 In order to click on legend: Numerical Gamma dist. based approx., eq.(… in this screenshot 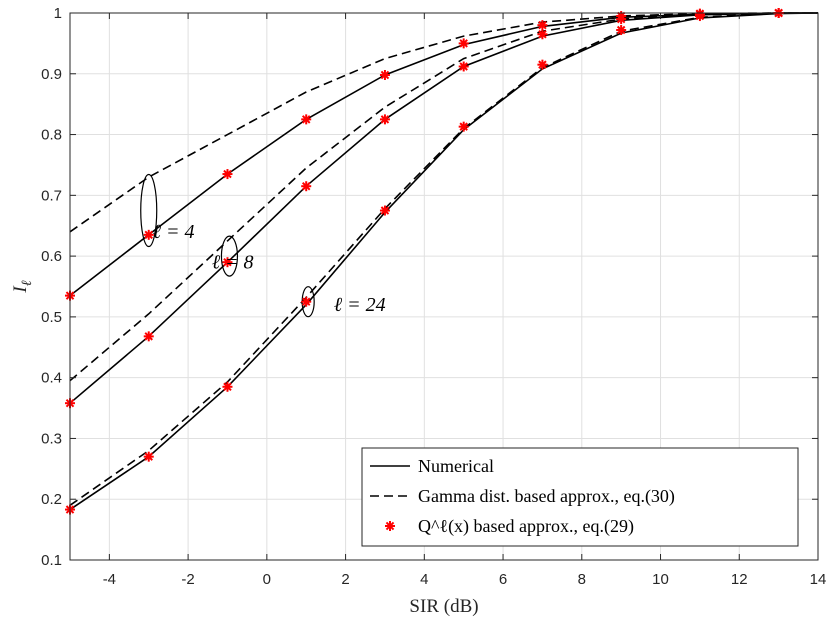, I will do `click(580, 497)`.